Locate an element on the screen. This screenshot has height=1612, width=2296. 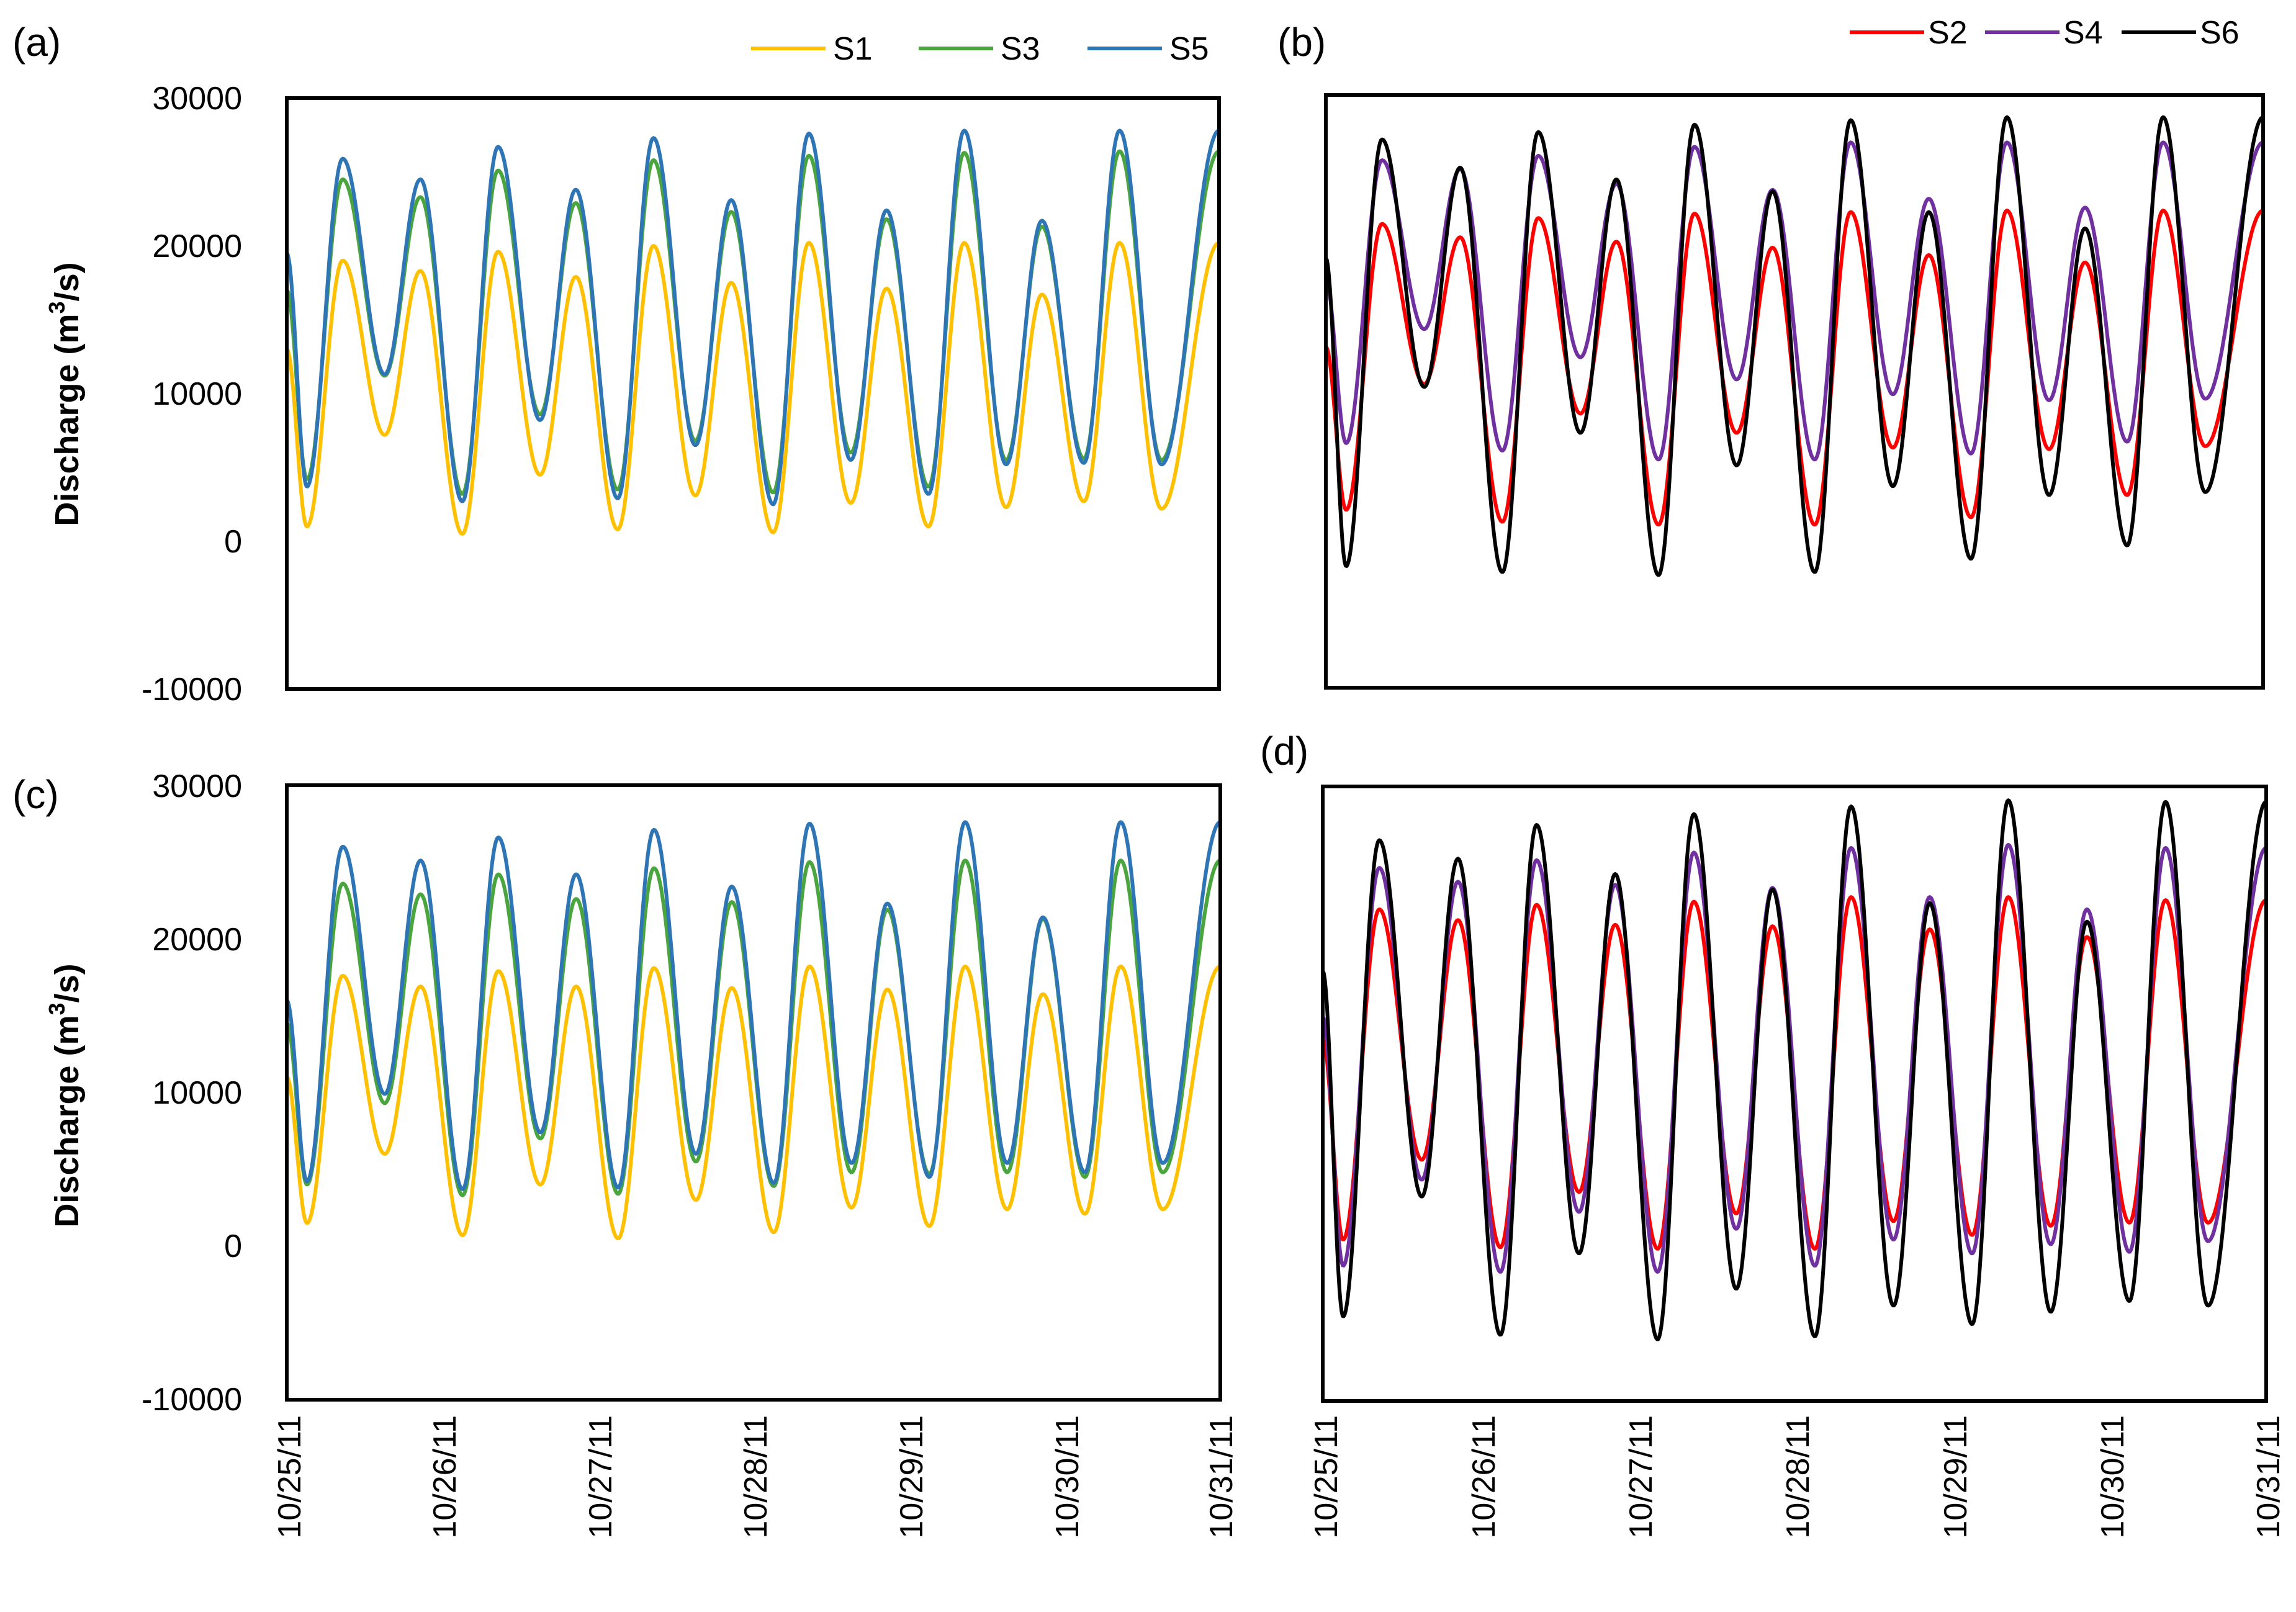
y-axis-title-c: Discharge (m3/s) is located at coordinates (65, 1095).